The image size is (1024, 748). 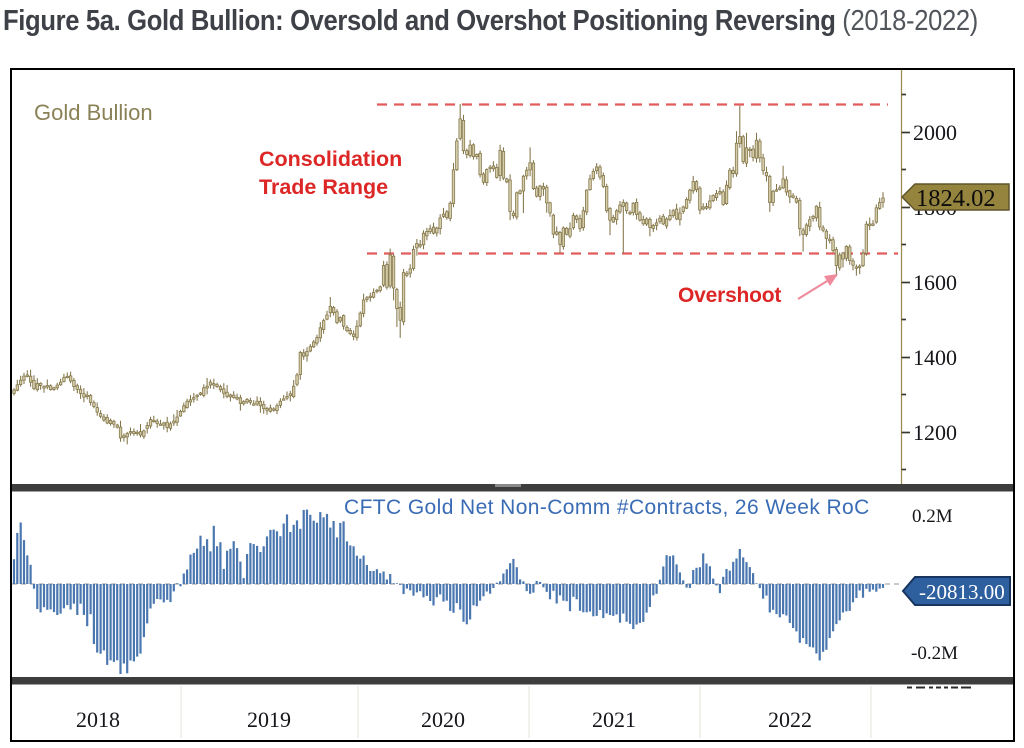 What do you see at coordinates (93, 112) in the screenshot?
I see `svg-text: Gold Bullion` at bounding box center [93, 112].